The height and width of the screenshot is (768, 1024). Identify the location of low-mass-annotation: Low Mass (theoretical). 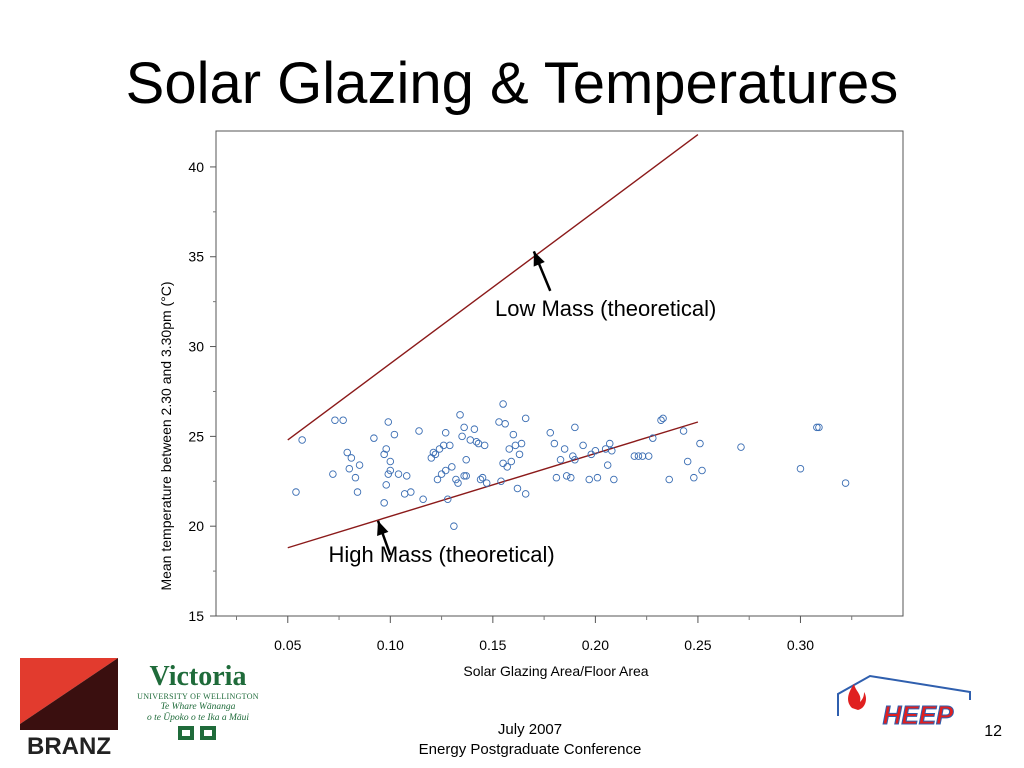
(605, 308).